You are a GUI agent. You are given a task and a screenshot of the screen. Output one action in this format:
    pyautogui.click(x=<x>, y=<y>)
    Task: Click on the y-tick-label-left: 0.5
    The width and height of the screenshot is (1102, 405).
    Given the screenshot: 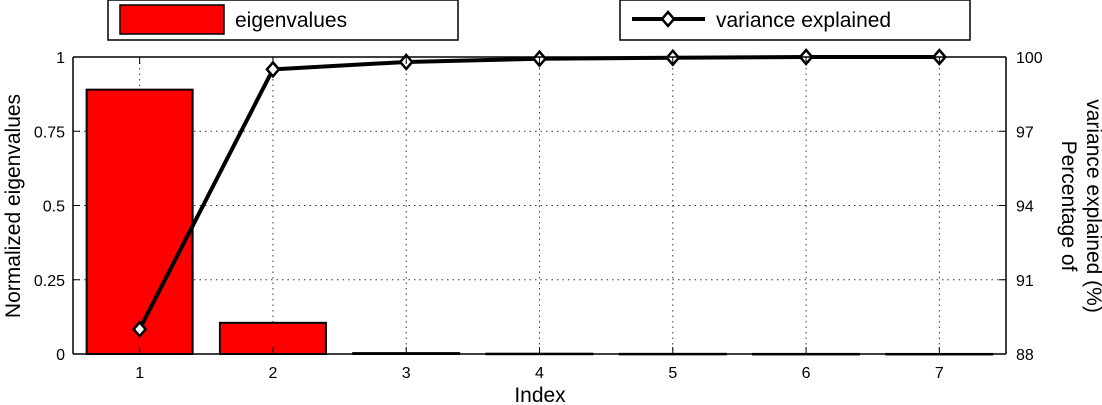 What is the action you would take?
    pyautogui.click(x=54, y=207)
    